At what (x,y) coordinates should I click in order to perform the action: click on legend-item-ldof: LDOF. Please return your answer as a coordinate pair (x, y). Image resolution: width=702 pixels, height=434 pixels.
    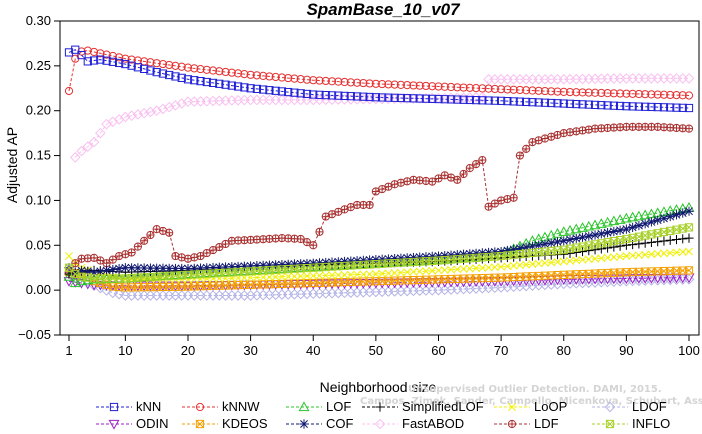
    Looking at the image, I should click on (629, 406).